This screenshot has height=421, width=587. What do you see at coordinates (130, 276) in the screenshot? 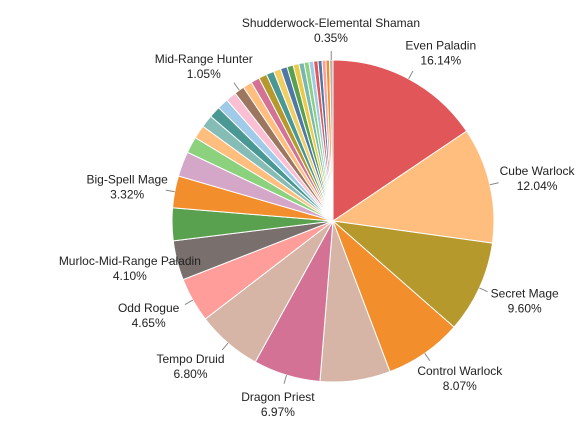
I see `slice-percent-murloc-mid-range-paladin: 4.10%` at bounding box center [130, 276].